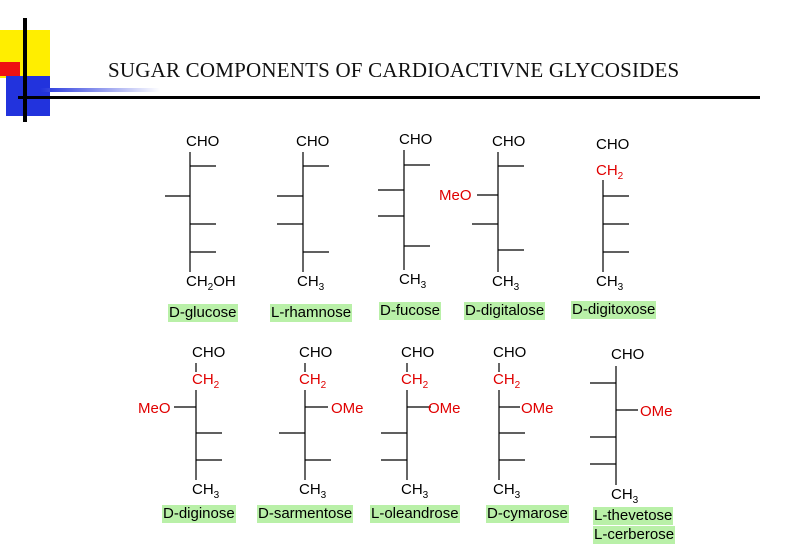  Describe the element at coordinates (10, 69) in the screenshot. I see `accent-red-square` at that location.